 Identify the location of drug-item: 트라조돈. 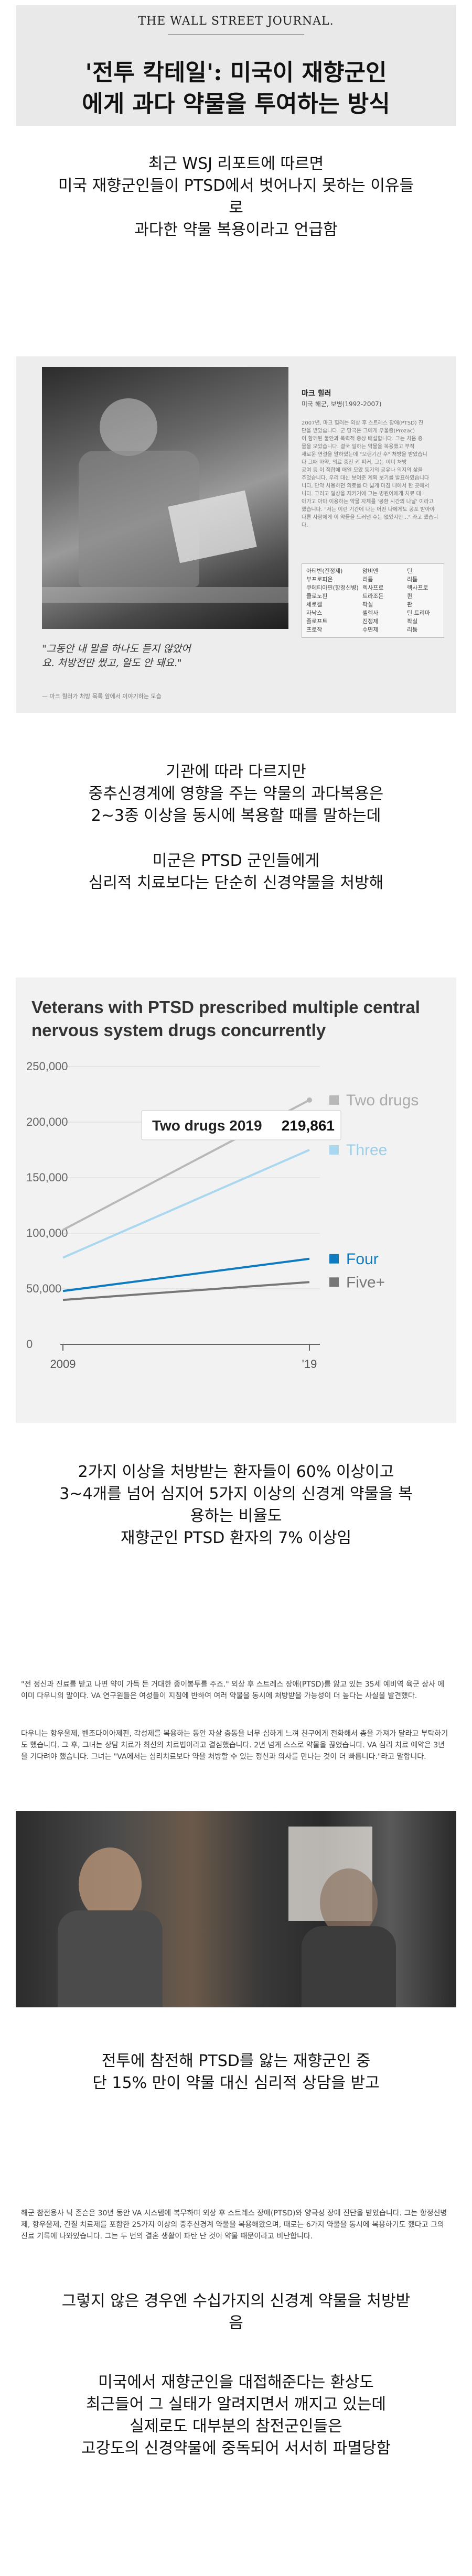
(373, 596).